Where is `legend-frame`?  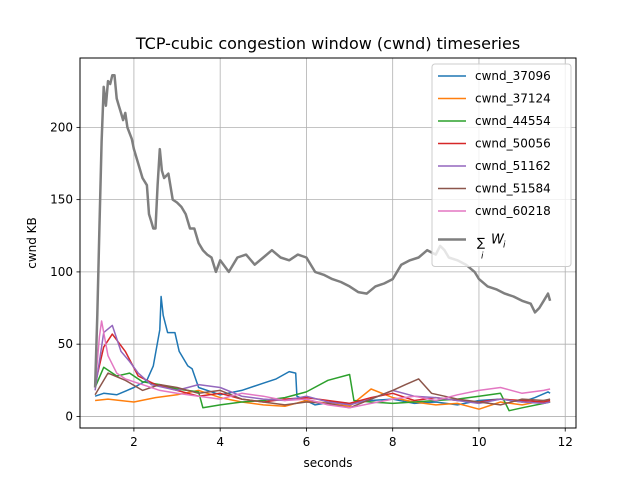
legend-frame is located at coordinates (501, 165).